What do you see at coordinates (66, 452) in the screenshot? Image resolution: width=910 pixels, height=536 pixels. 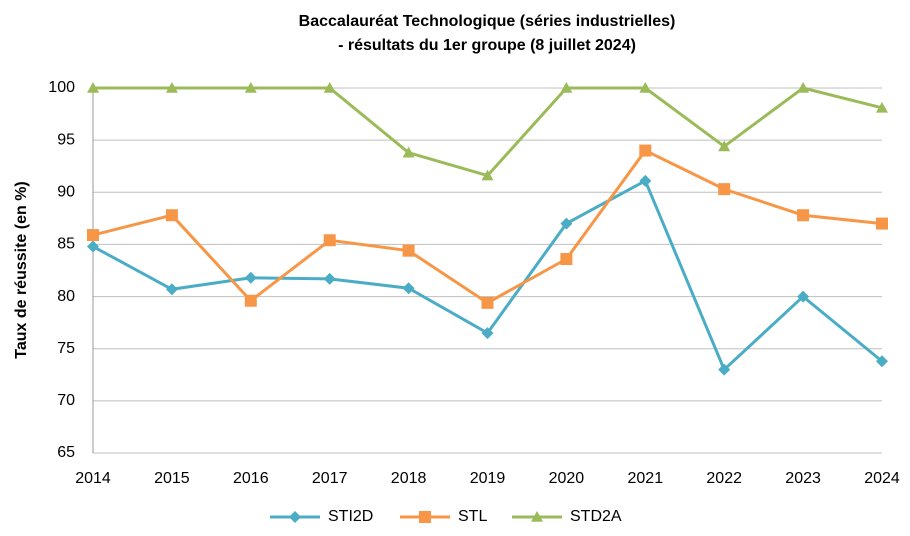 I see `y-tick-label: 65` at bounding box center [66, 452].